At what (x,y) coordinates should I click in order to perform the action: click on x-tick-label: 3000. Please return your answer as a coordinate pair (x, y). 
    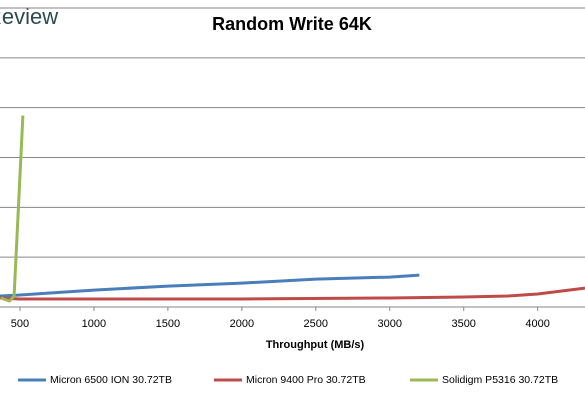
    Looking at the image, I should click on (390, 324).